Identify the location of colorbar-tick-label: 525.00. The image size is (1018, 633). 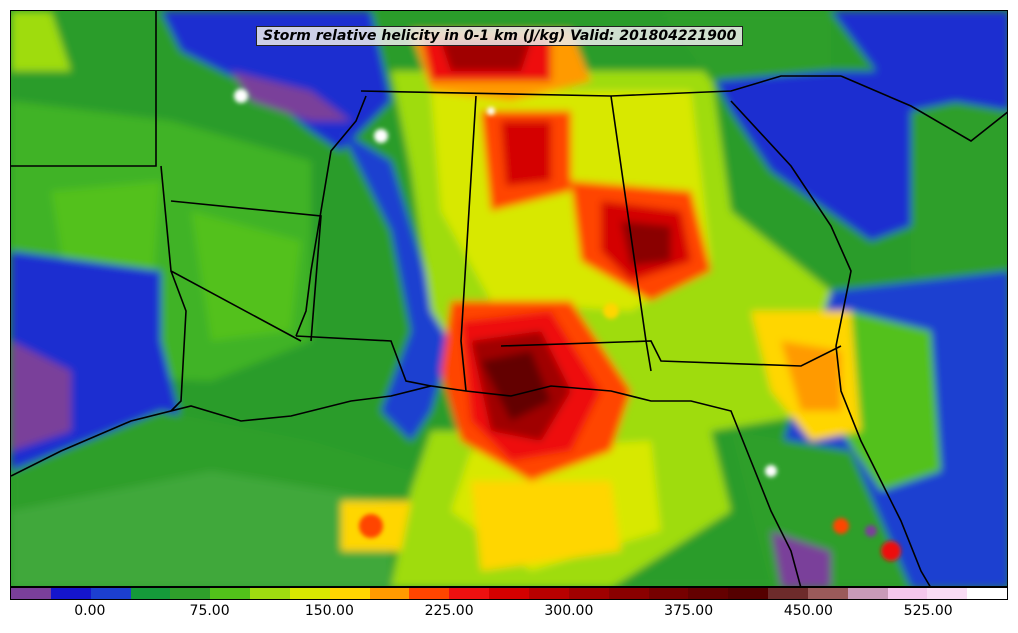
(928, 611).